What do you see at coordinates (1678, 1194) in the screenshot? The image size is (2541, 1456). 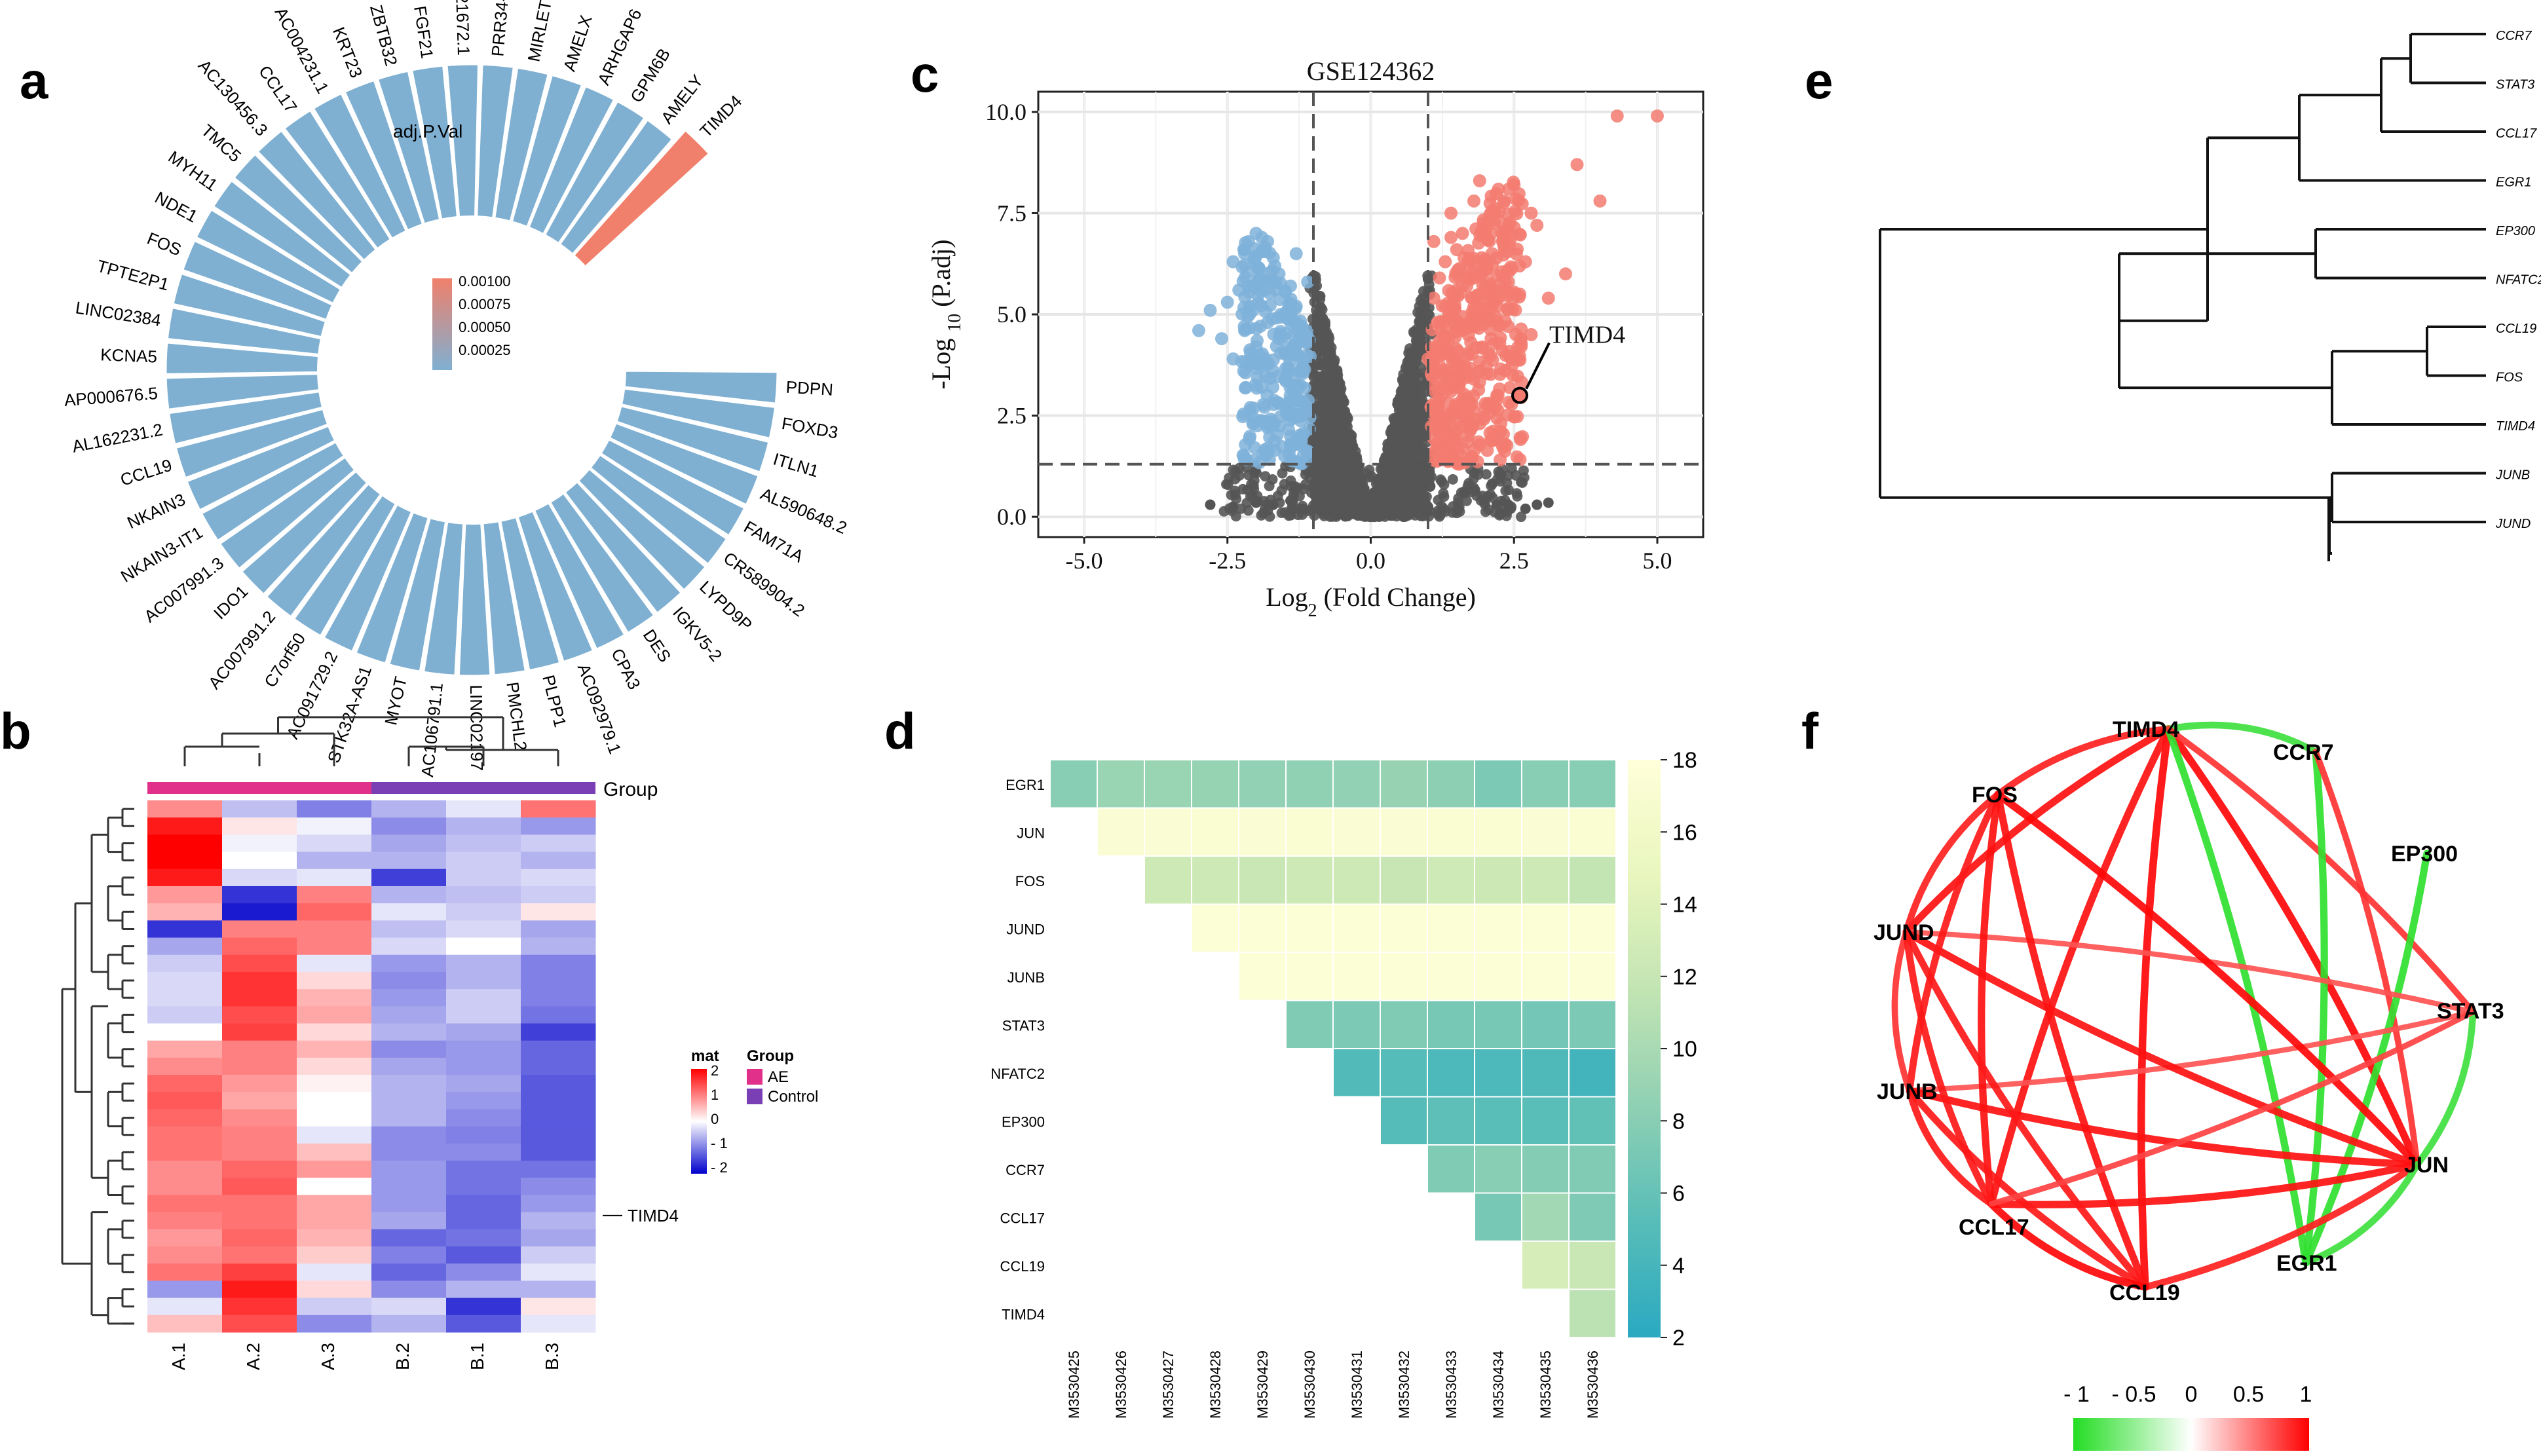 I see `colorbar-tick-label: 6` at bounding box center [1678, 1194].